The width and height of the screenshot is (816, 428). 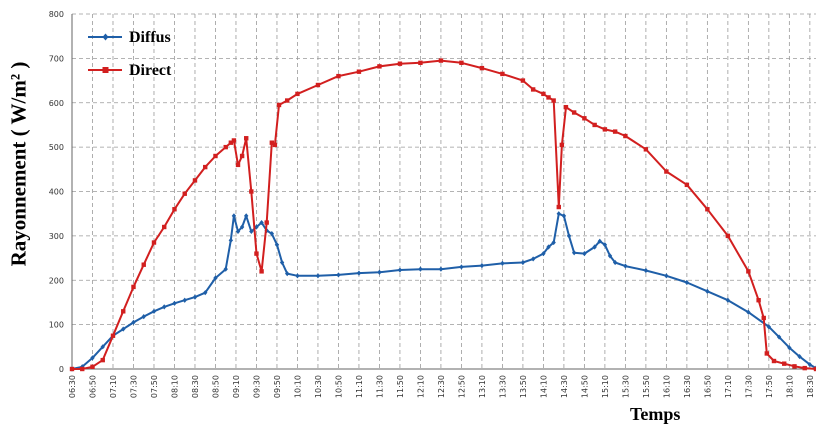 I want to click on x-tick-label: 17:30, so click(x=748, y=386).